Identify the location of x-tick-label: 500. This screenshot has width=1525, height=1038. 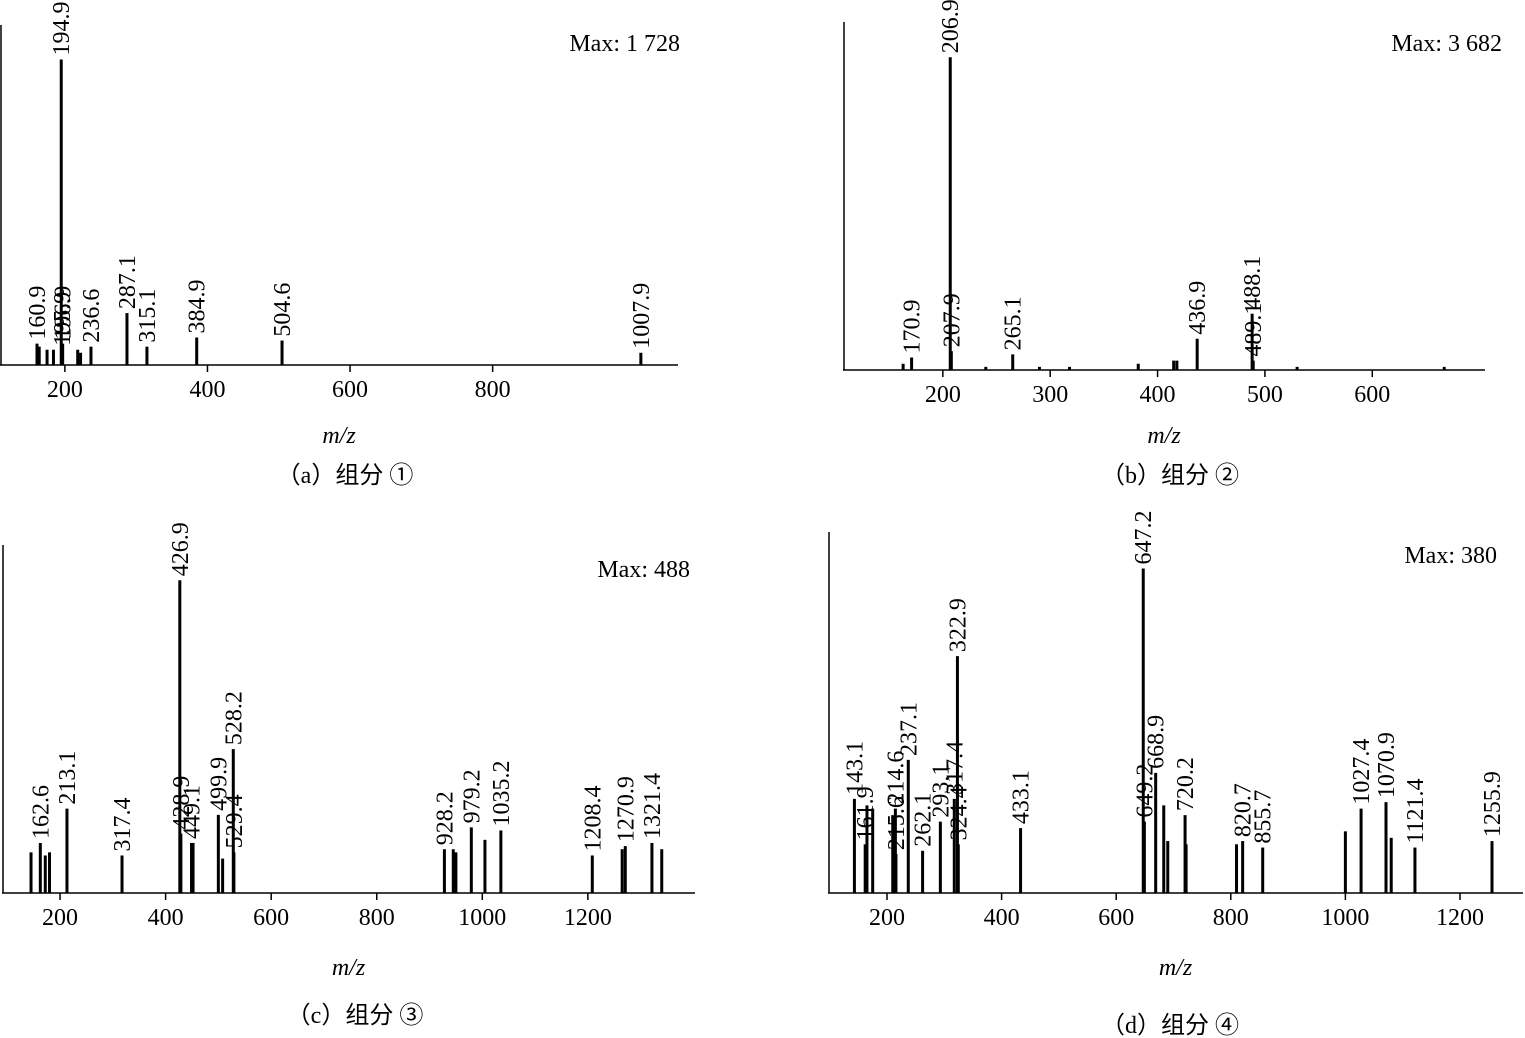
(1265, 395).